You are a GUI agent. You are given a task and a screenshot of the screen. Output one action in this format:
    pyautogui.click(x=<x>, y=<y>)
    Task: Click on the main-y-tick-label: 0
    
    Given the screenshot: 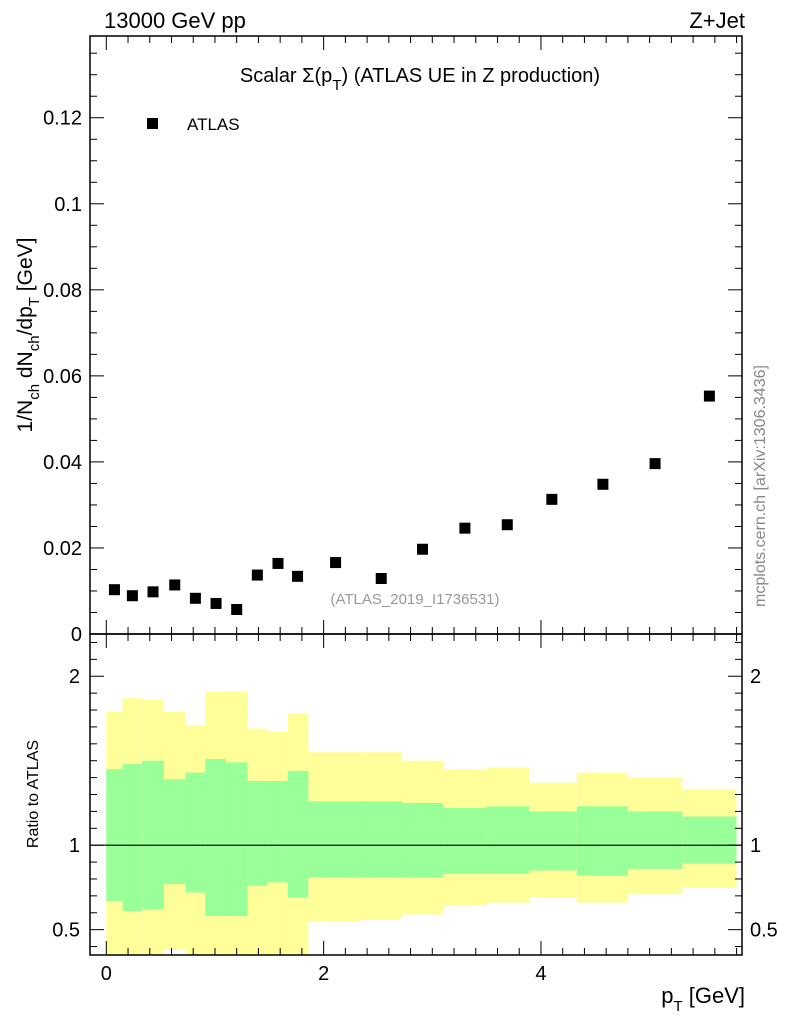 What is the action you would take?
    pyautogui.click(x=76, y=635)
    